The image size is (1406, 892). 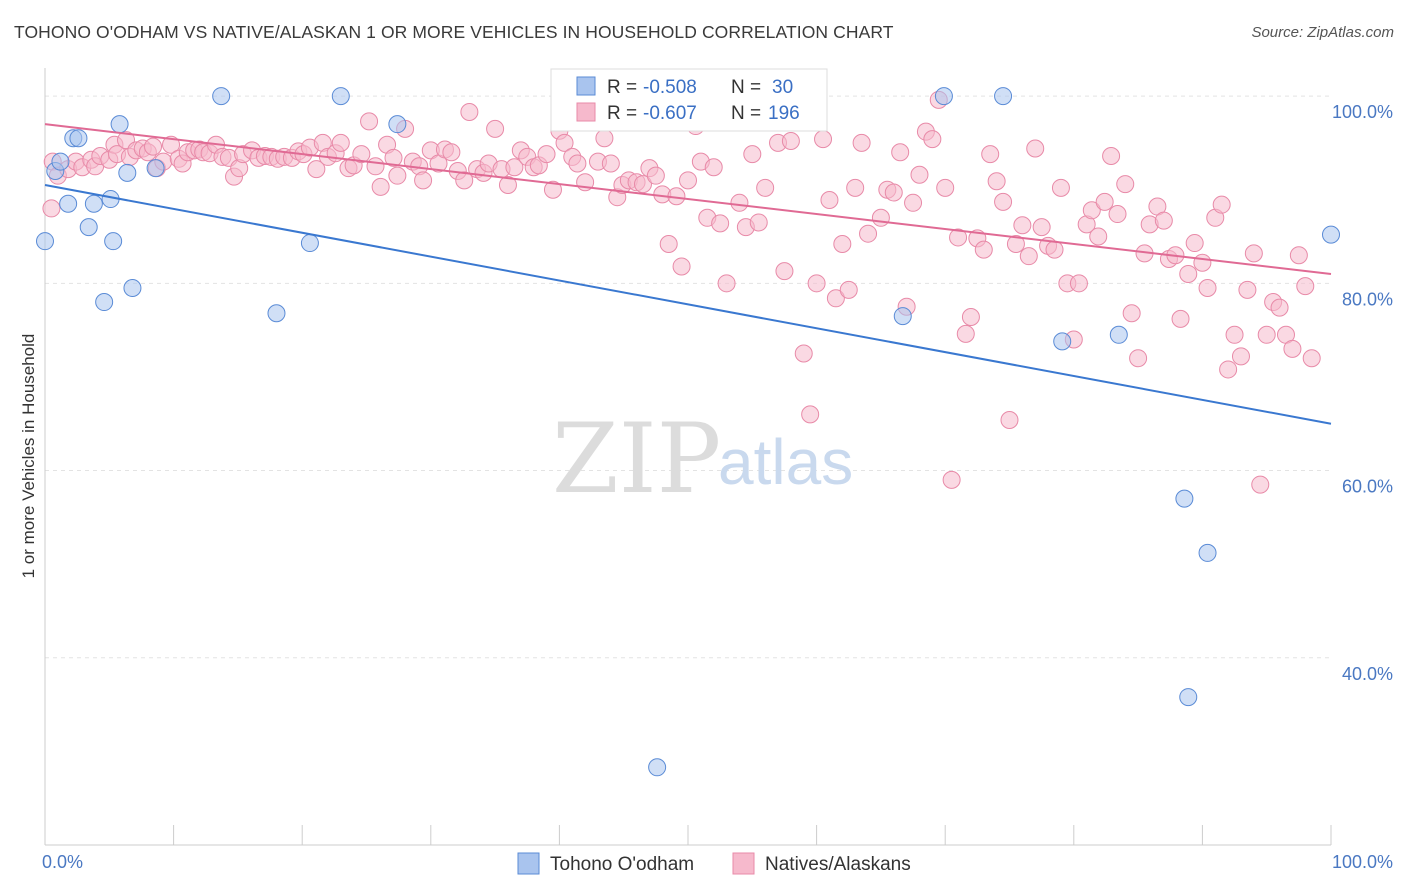 I want to click on legend-swatch-tohono, so click(x=528, y=863).